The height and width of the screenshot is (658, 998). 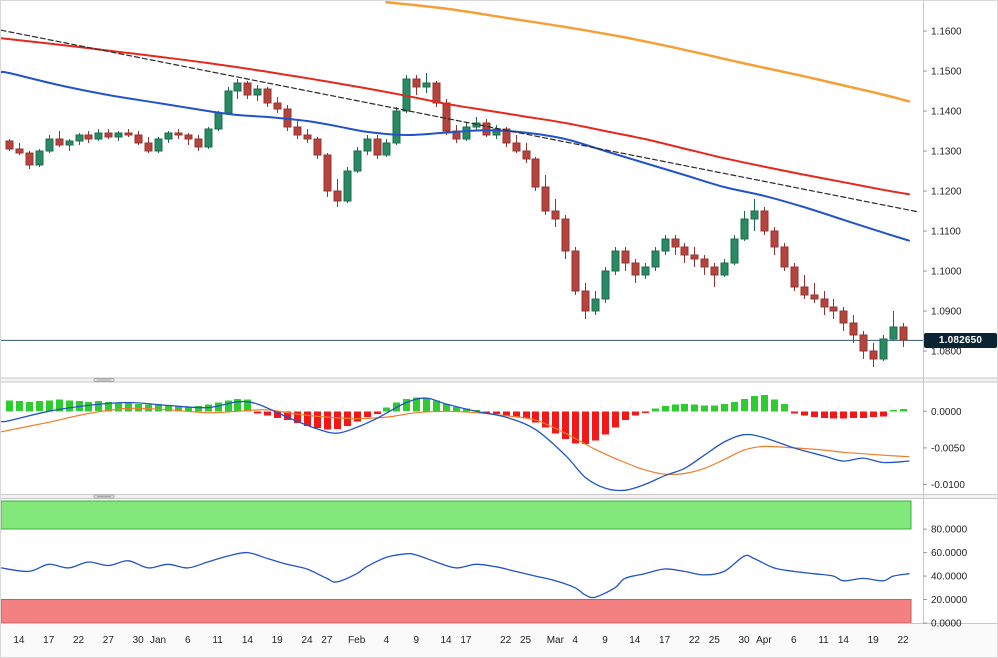 I want to click on oscillator-lines, so click(x=455, y=575).